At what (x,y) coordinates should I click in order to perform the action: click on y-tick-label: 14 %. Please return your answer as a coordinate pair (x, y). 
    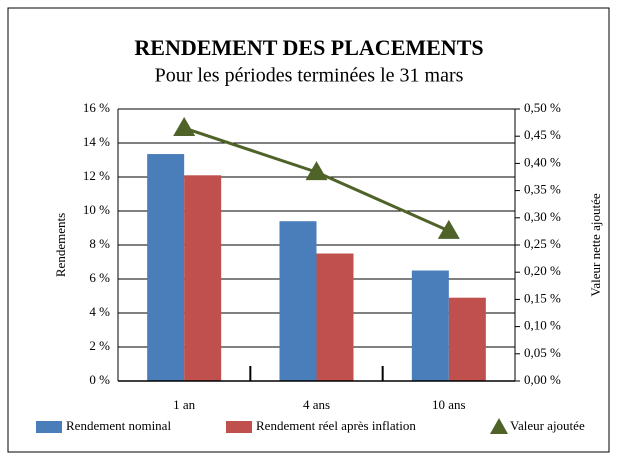
    Looking at the image, I should click on (96, 141).